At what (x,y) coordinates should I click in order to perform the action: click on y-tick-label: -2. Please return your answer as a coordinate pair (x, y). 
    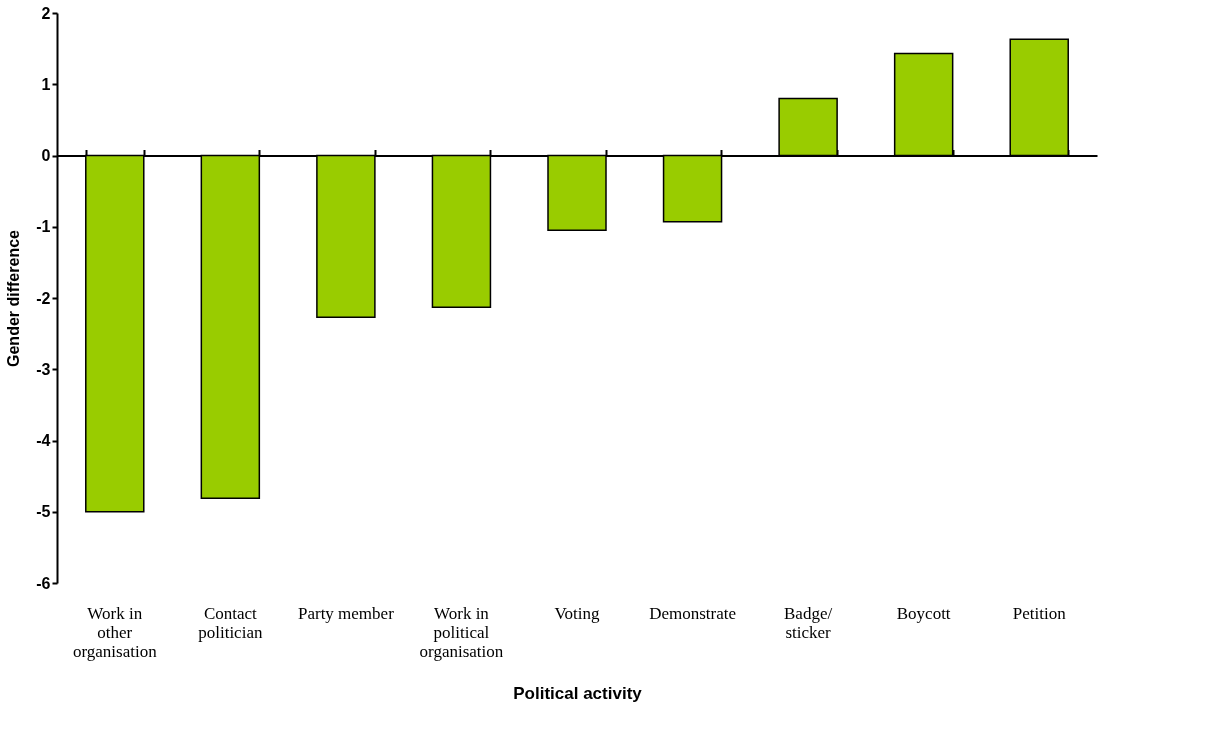
    Looking at the image, I should click on (43, 298).